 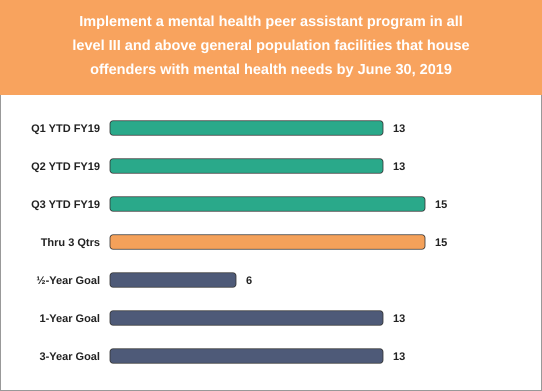 What do you see at coordinates (249, 280) in the screenshot?
I see `data-label: 6` at bounding box center [249, 280].